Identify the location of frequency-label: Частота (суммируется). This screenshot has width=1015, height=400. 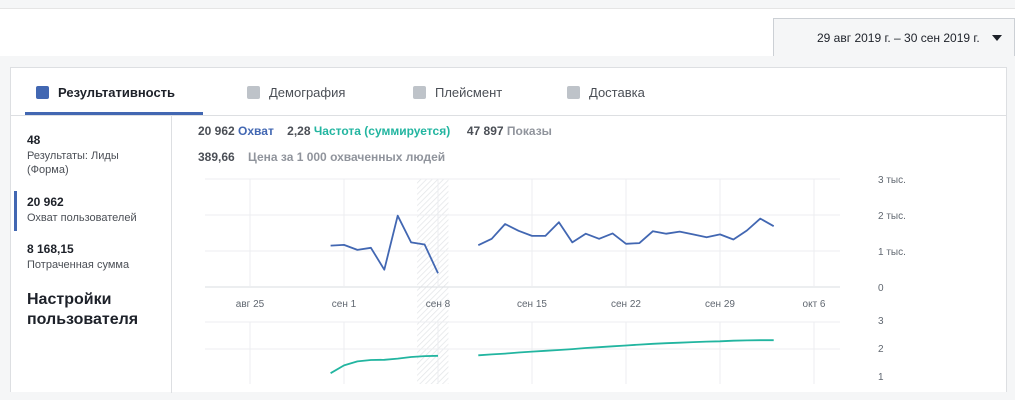
(382, 131).